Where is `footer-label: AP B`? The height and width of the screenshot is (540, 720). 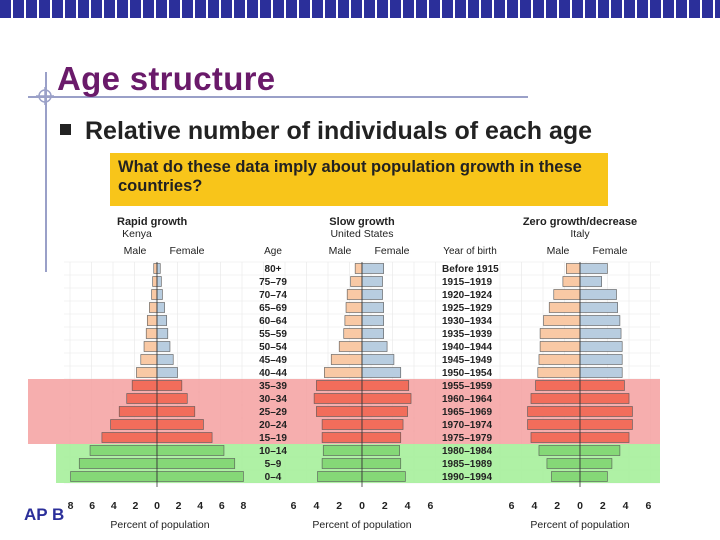 footer-label: AP B is located at coordinates (44, 514).